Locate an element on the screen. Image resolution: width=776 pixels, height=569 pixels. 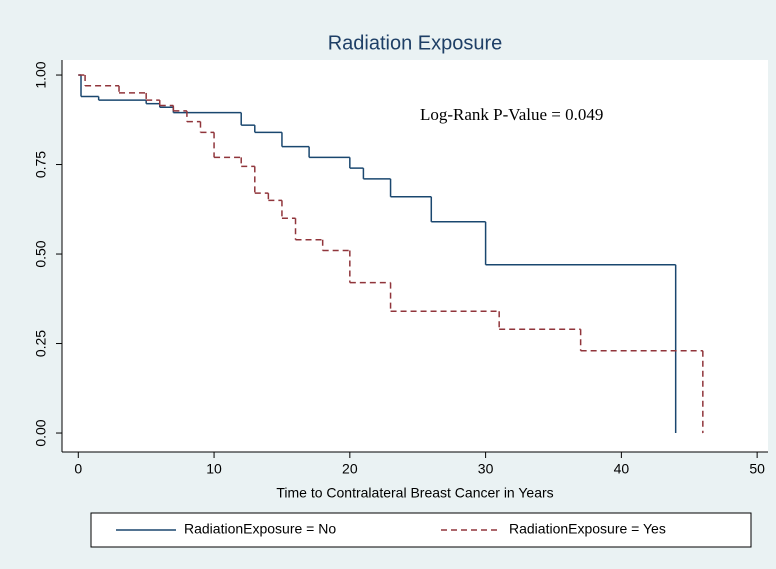
annotation: Log-Rank P-Value = 0.049 is located at coordinates (511, 114).